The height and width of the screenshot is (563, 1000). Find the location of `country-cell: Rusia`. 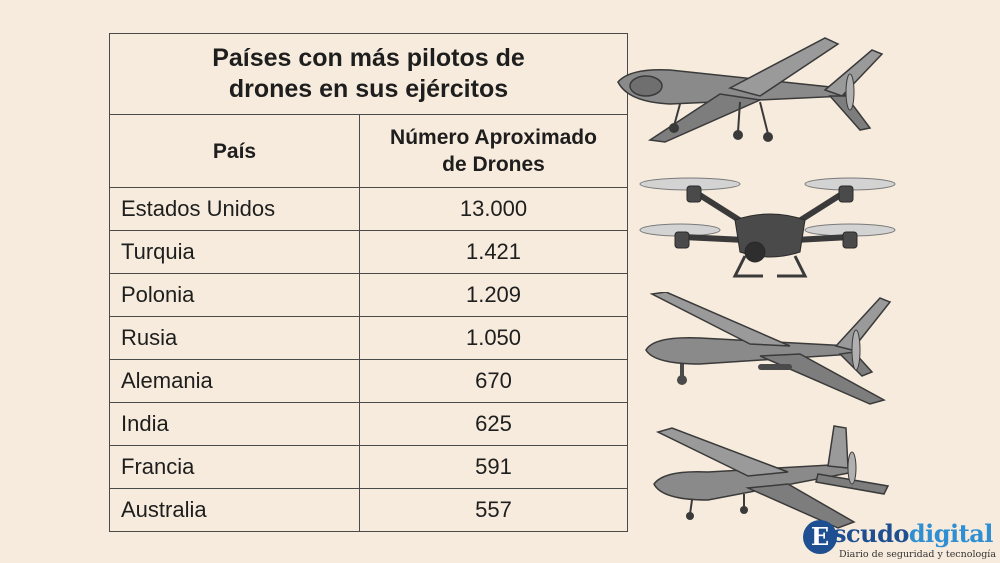

country-cell: Rusia is located at coordinates (234, 338).